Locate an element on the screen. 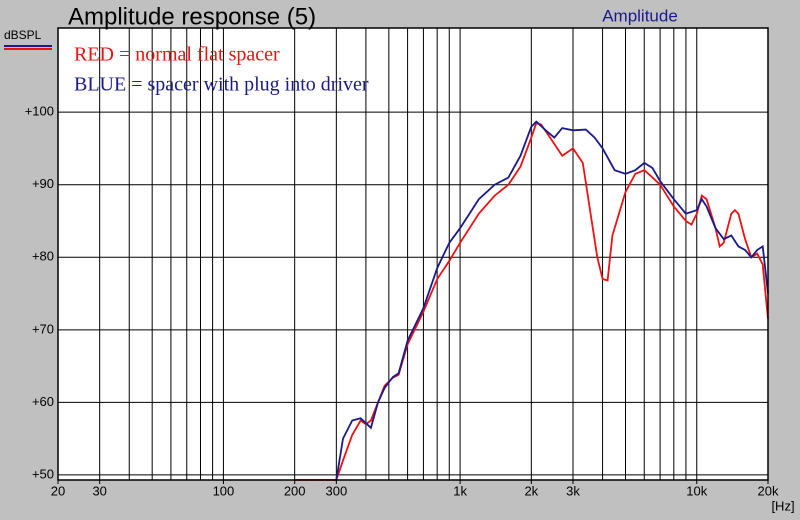  x-tick-label: 100 is located at coordinates (224, 490).